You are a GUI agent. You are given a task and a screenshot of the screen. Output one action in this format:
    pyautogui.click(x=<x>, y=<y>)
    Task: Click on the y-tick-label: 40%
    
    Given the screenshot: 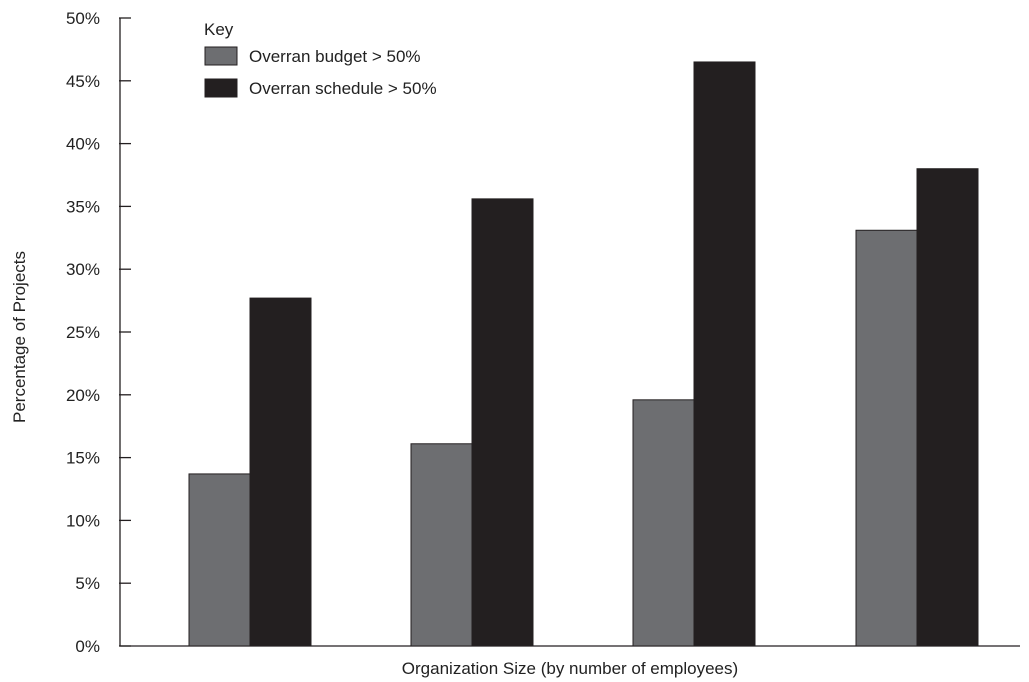 What is the action you would take?
    pyautogui.click(x=83, y=144)
    